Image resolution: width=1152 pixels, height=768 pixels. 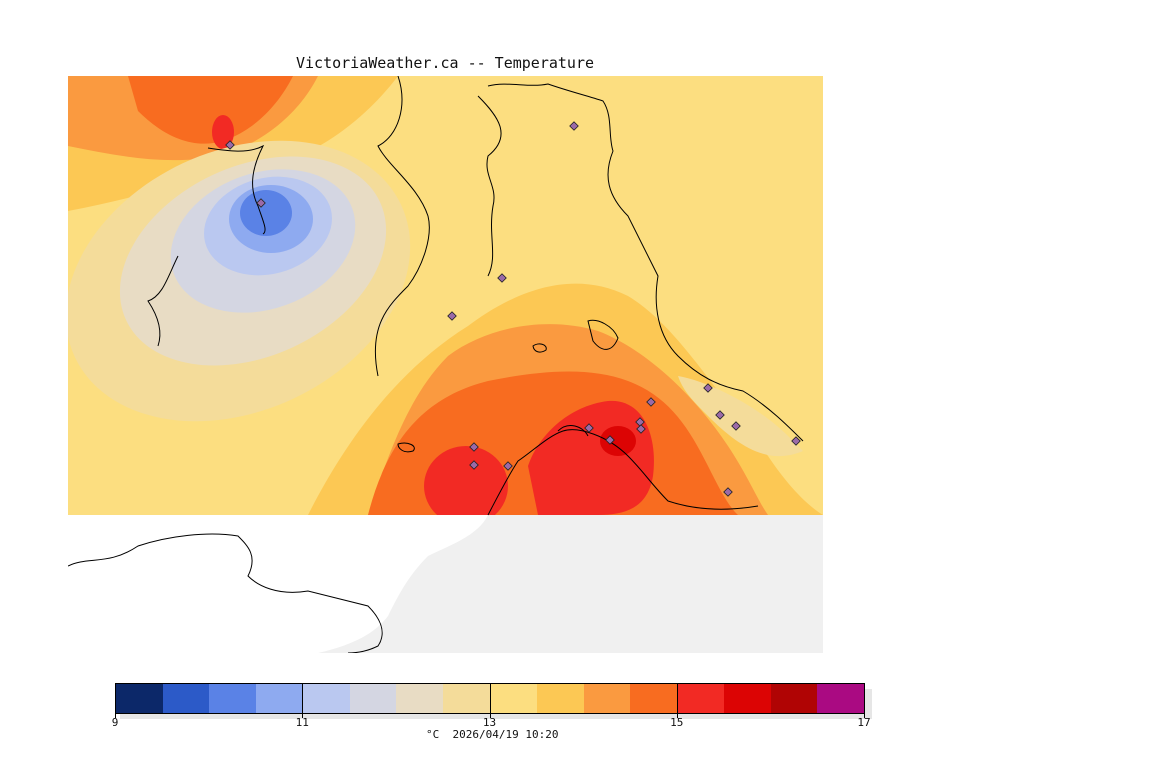 I want to click on colorbar-caption: °C 2026/04/19 10:20, so click(x=492, y=734).